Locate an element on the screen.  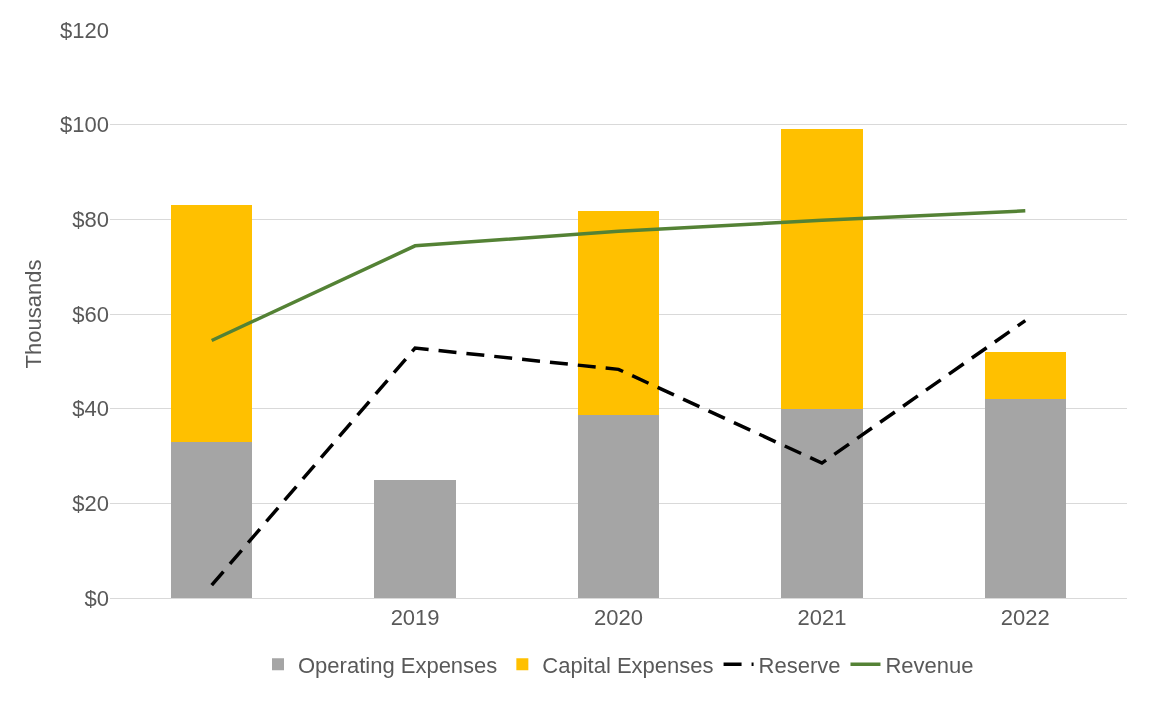
y-tick-label: $60 is located at coordinates (90, 314).